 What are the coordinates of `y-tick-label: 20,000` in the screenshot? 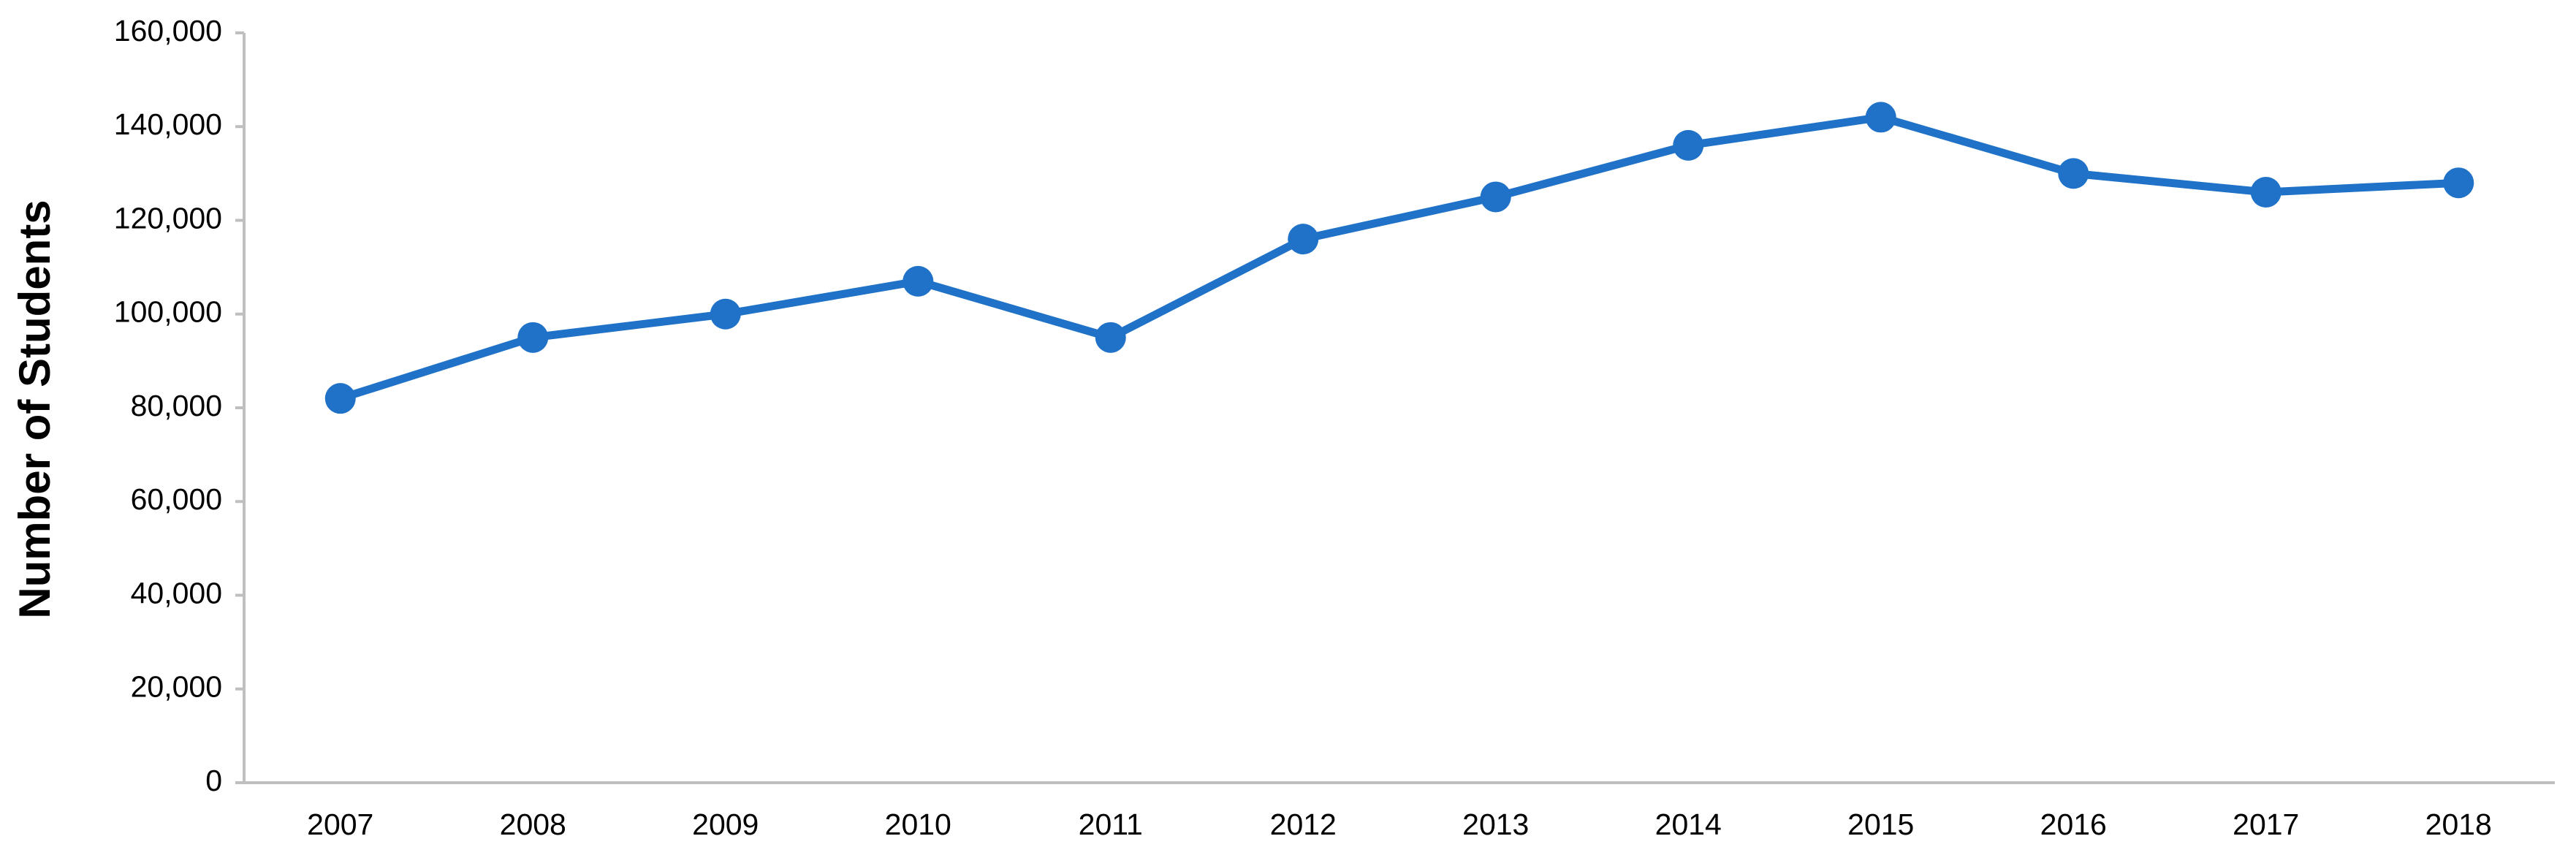 It's located at (176, 687).